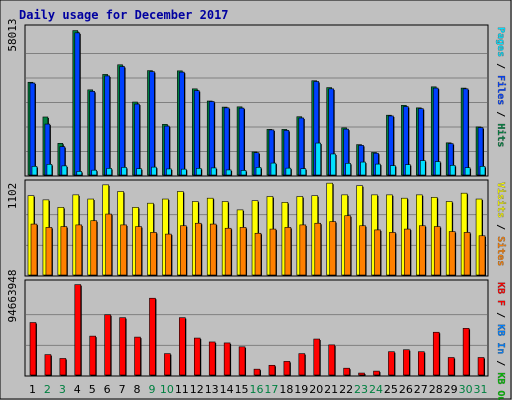 The width and height of the screenshot is (512, 400). What do you see at coordinates (501, 200) in the screenshot?
I see `legend-entry: Visits` at bounding box center [501, 200].